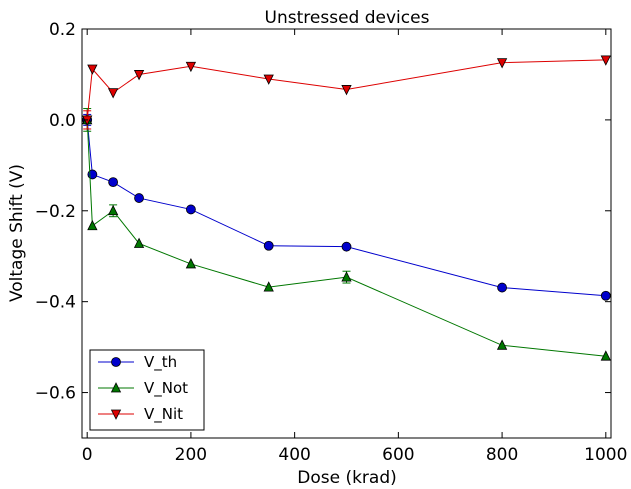 Image resolution: width=631 pixels, height=489 pixels. I want to click on x-tick-label: 0, so click(87, 455).